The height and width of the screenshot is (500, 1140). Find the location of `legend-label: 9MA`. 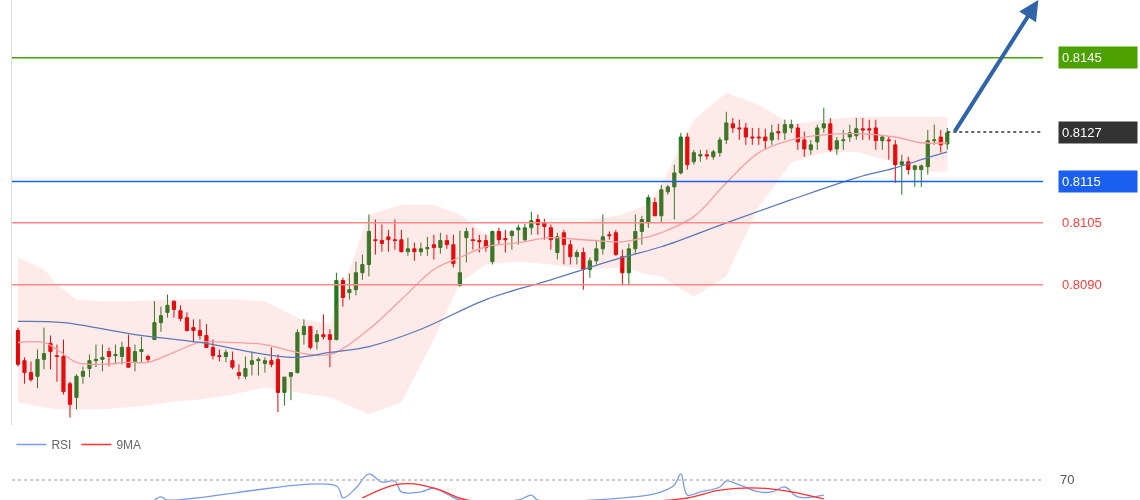

legend-label: 9MA is located at coordinates (129, 445).